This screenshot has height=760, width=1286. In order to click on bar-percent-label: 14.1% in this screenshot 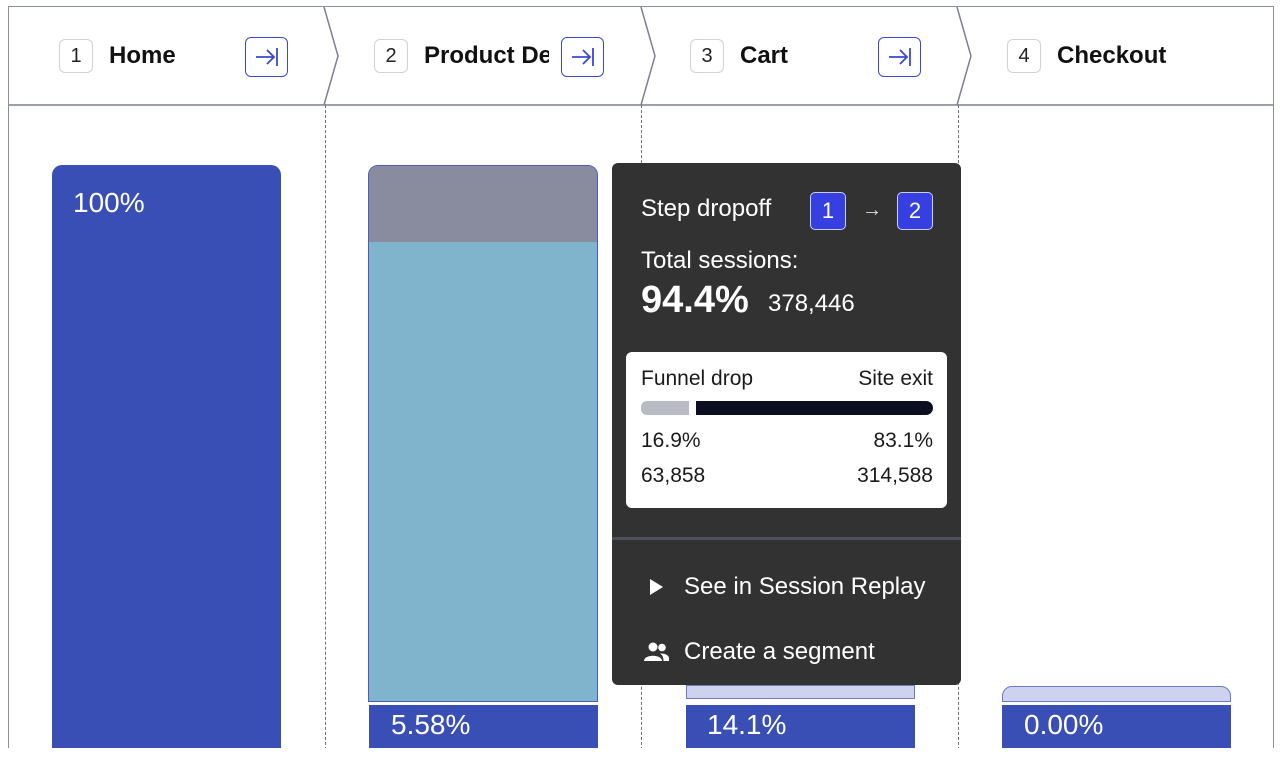, I will do `click(747, 724)`.